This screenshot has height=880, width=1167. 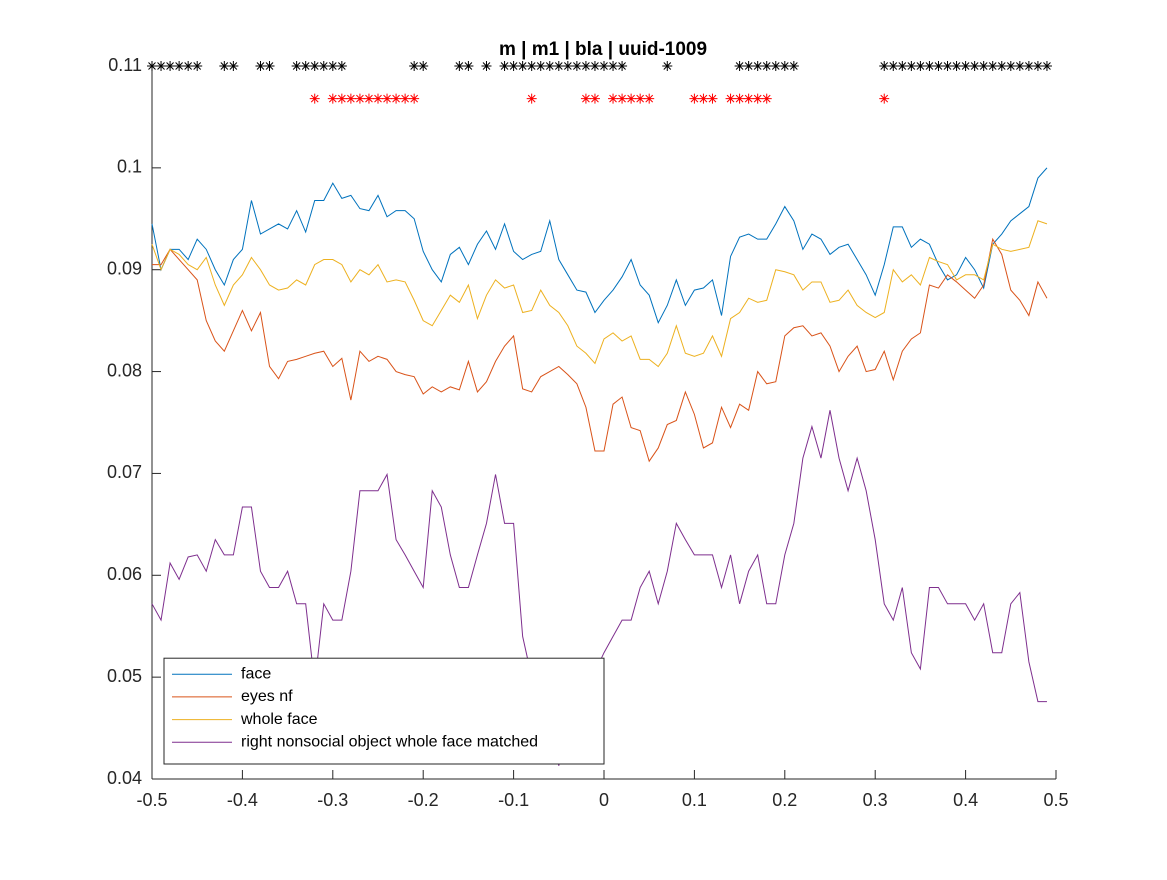 What do you see at coordinates (129, 167) in the screenshot?
I see `y-tick-label: 0.1` at bounding box center [129, 167].